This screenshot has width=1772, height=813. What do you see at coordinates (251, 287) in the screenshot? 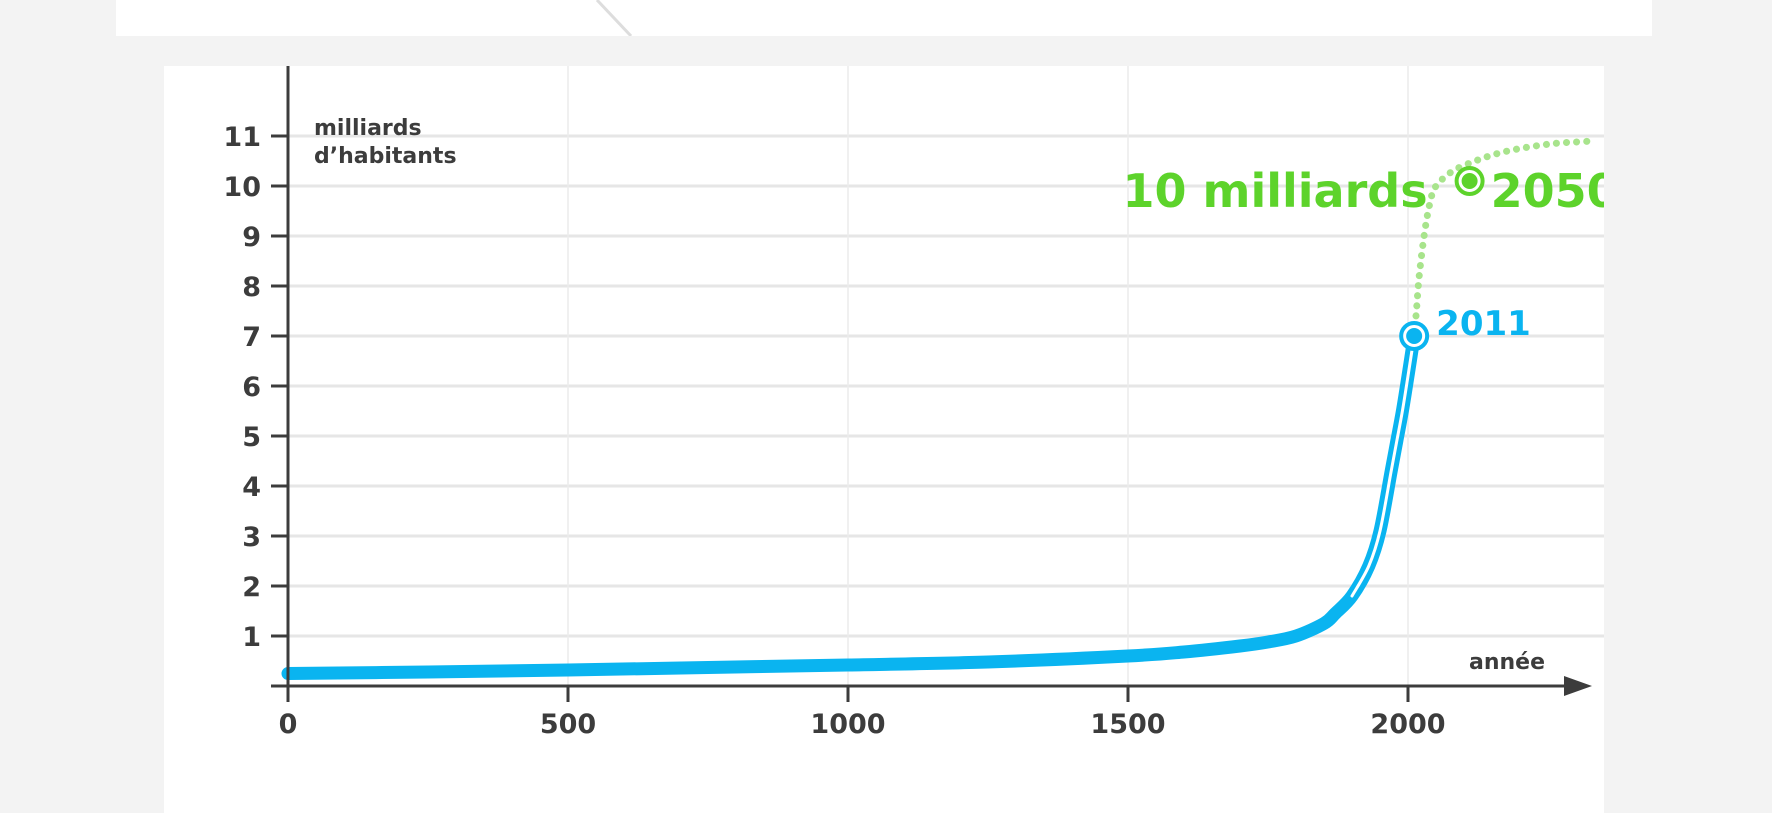
I see `y-tick-label: 8` at bounding box center [251, 287].